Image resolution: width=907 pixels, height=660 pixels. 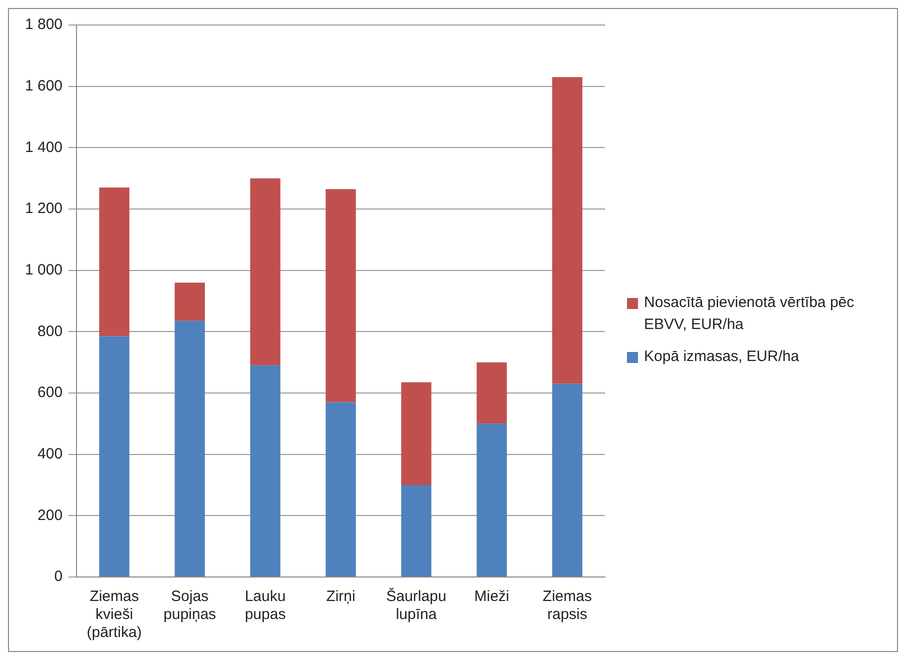 What do you see at coordinates (43, 25) in the screenshot?
I see `y-tick-label: 1 800` at bounding box center [43, 25].